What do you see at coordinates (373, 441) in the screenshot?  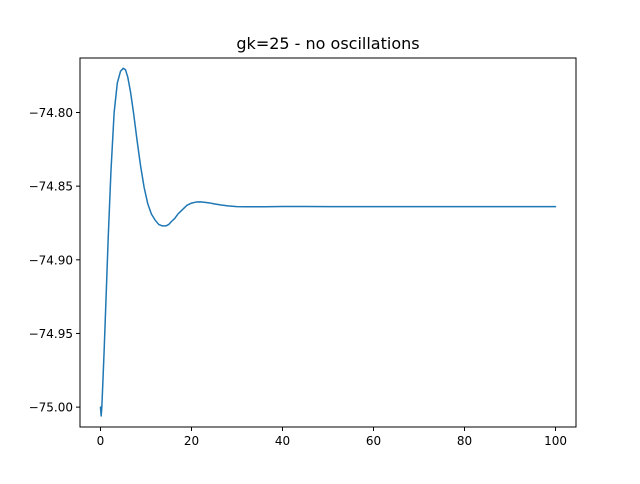 I see `x-tick-label: 60` at bounding box center [373, 441].